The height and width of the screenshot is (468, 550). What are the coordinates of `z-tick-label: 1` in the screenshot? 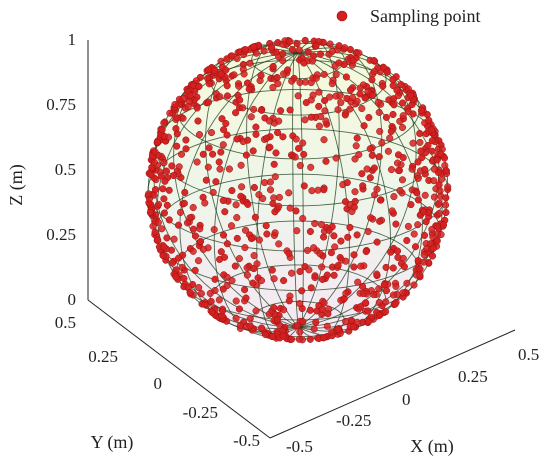 It's located at (72, 39).